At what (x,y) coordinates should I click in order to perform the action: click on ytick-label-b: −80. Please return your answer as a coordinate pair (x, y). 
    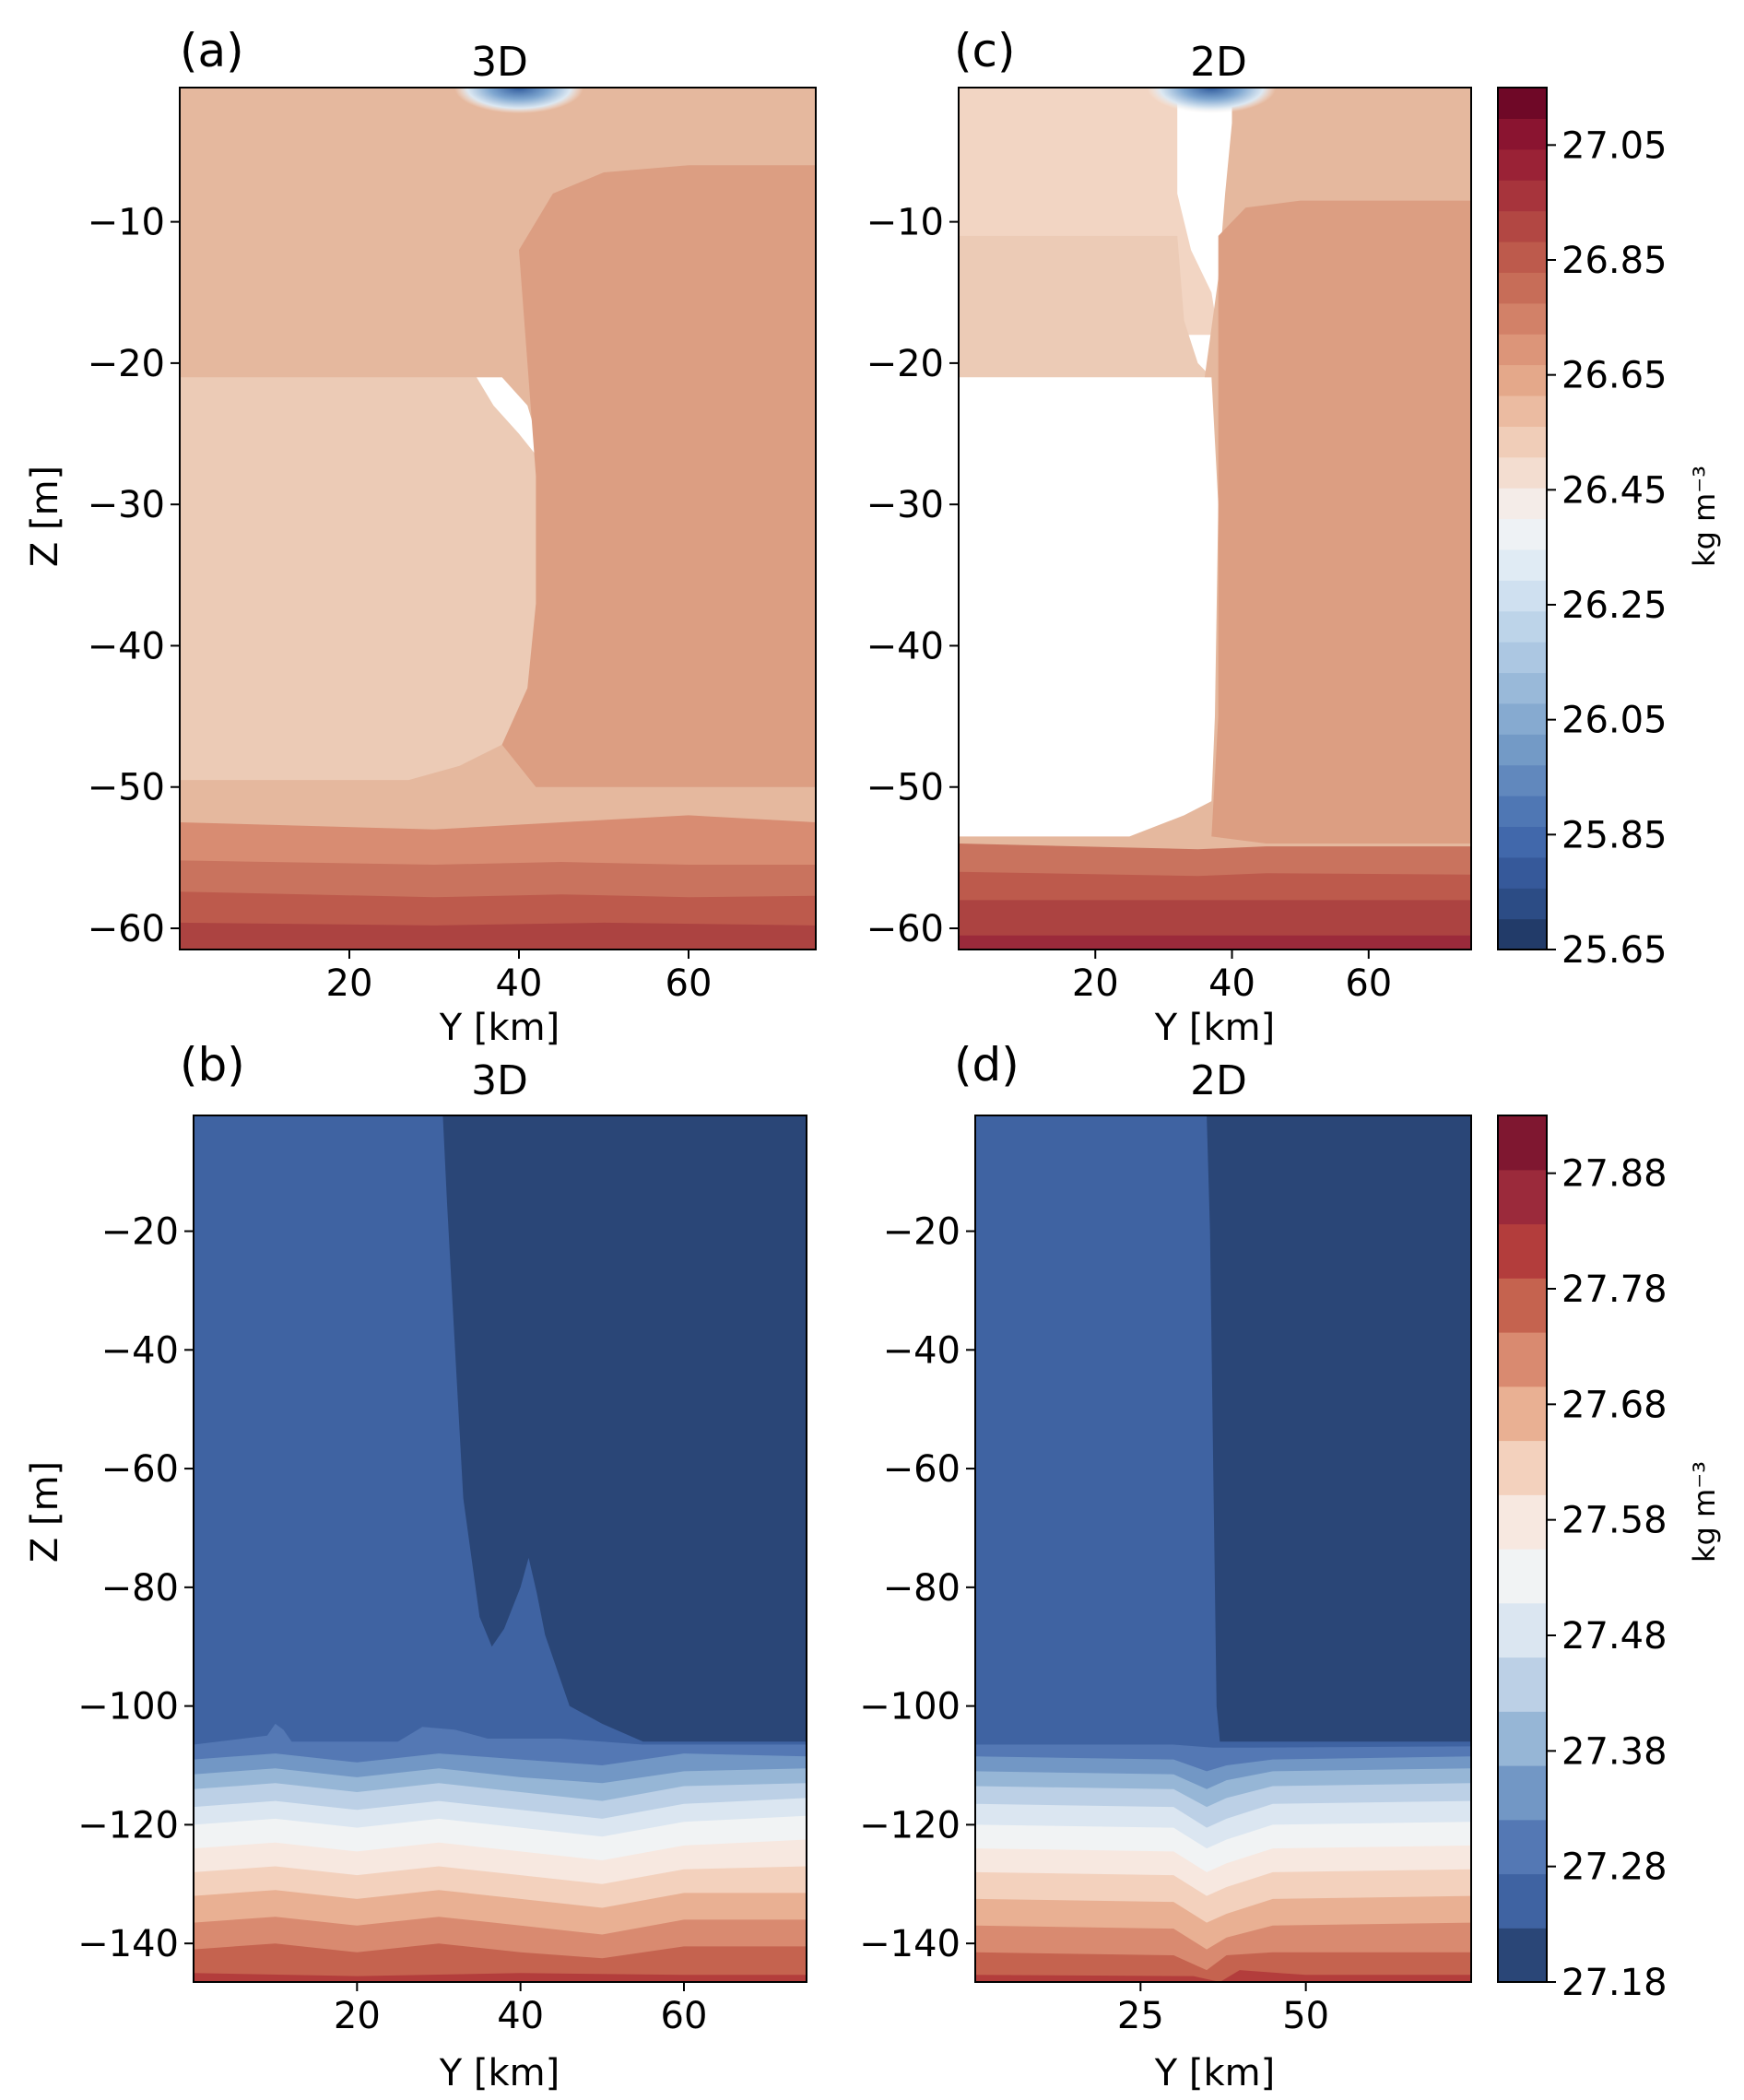
    Looking at the image, I should click on (140, 1589).